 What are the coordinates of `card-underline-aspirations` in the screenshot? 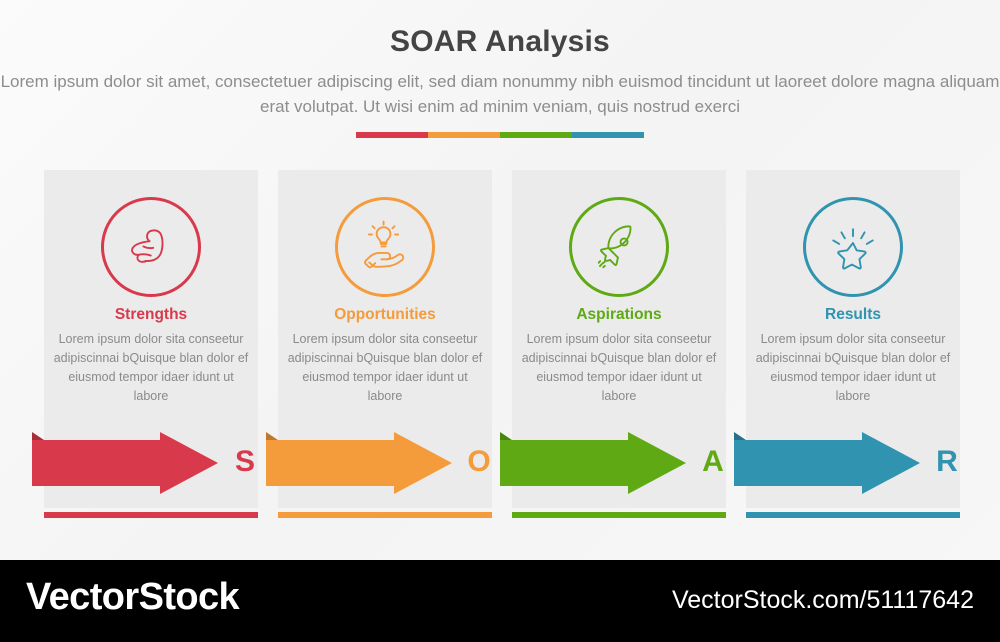 It's located at (619, 515).